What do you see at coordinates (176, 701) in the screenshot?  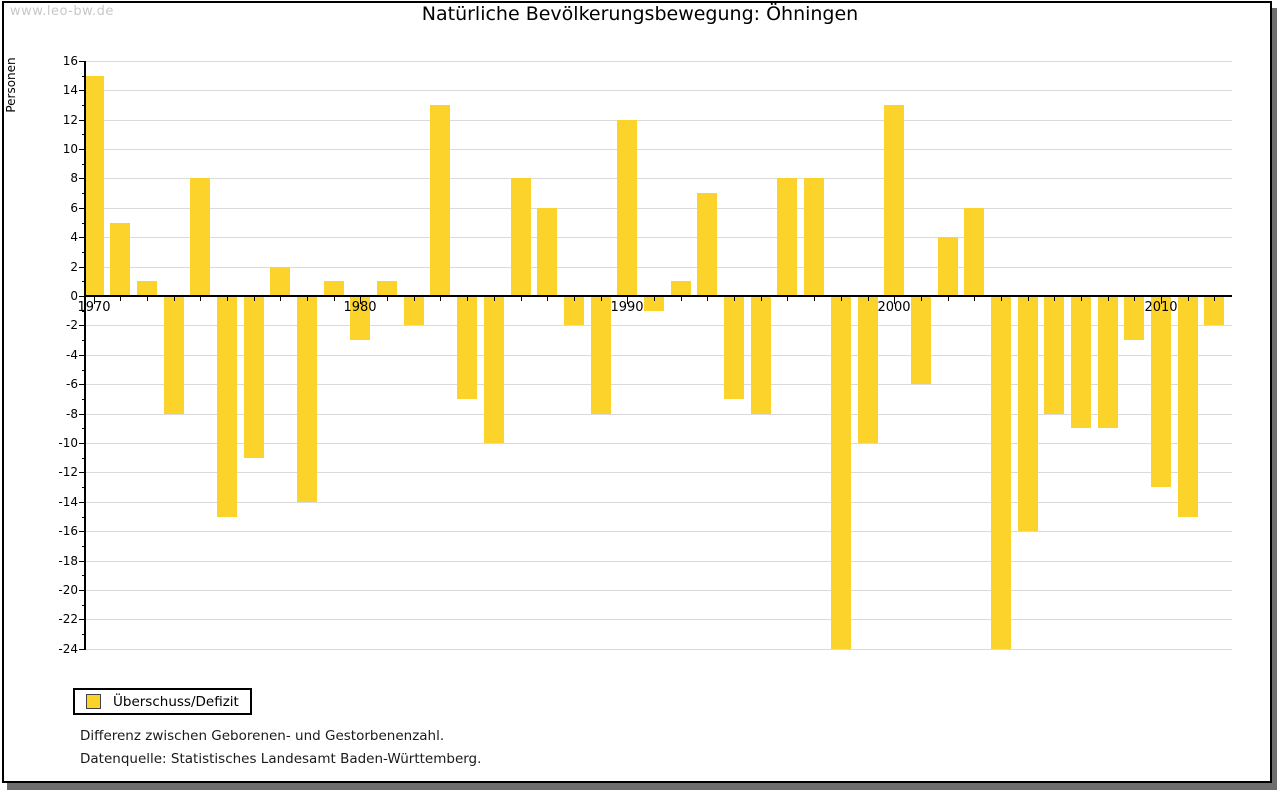 I see `legend-label: Überschuss/Defizit` at bounding box center [176, 701].